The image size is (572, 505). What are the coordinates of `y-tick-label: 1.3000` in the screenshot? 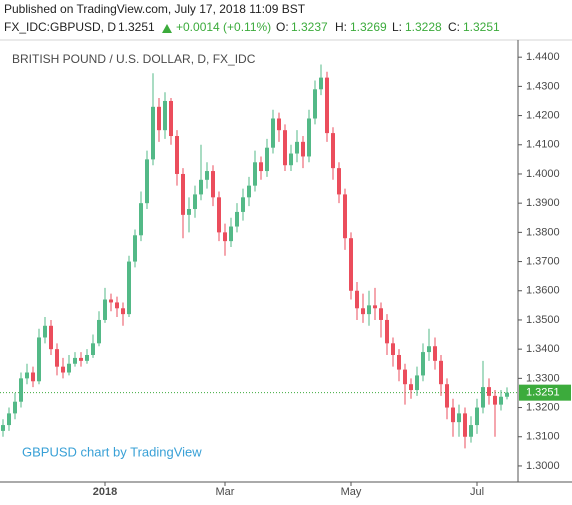 It's located at (543, 466).